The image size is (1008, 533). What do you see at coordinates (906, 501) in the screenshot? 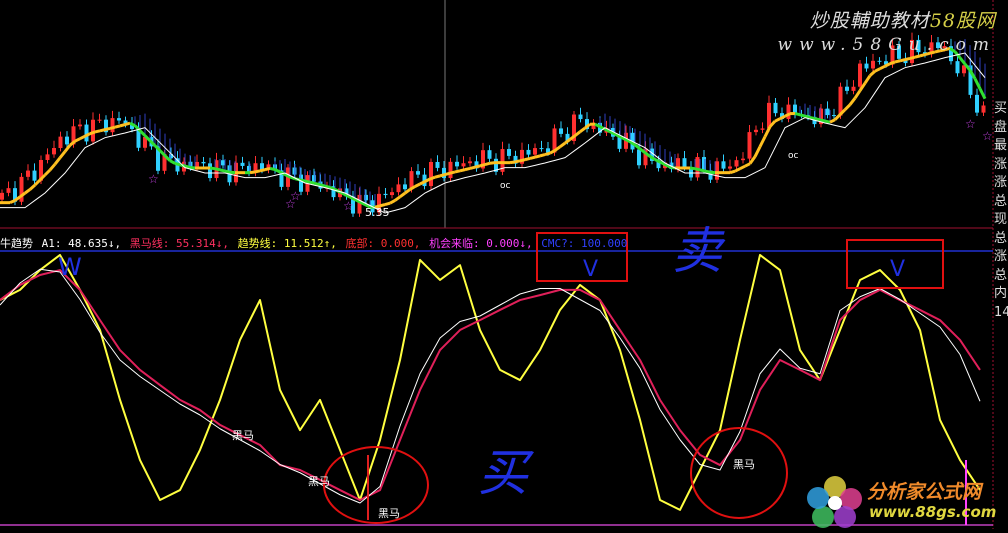
I see `site-logo: 分析家公式网 www.88gs.com` at bounding box center [906, 501].